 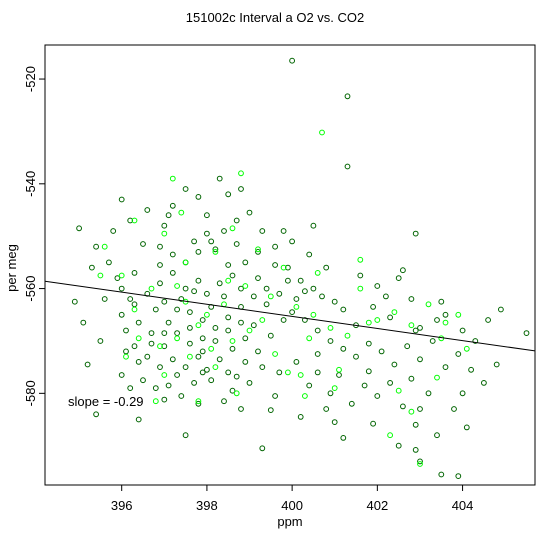 What do you see at coordinates (377, 505) in the screenshot?
I see `x-tick-label: 402` at bounding box center [377, 505].